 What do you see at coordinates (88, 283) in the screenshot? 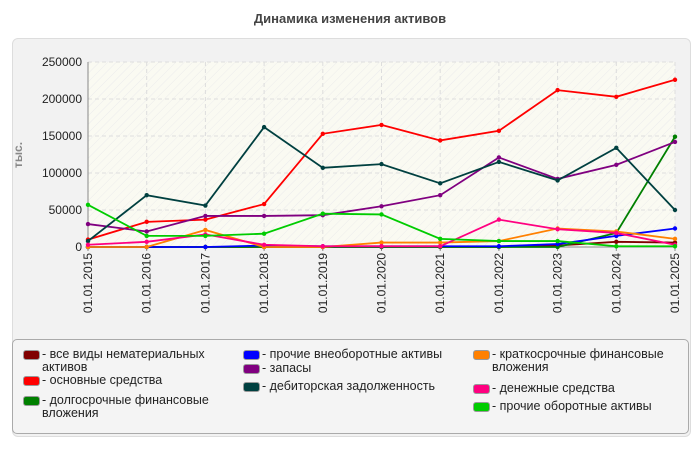
I see `x-tick-label: 01.01.2015` at bounding box center [88, 283].